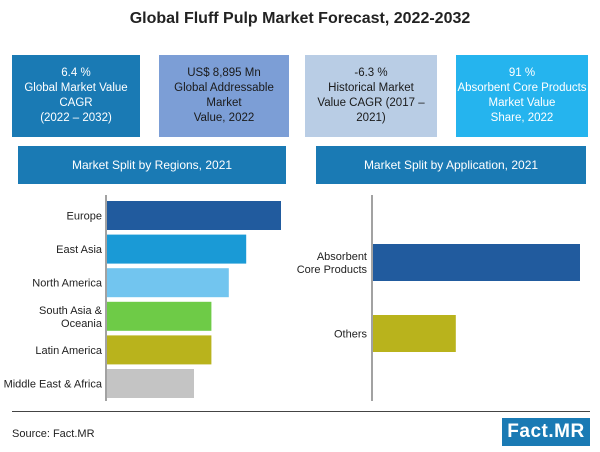 This screenshot has height=452, width=600. What do you see at coordinates (79, 250) in the screenshot?
I see `category-label-east-asia: East Asia` at bounding box center [79, 250].